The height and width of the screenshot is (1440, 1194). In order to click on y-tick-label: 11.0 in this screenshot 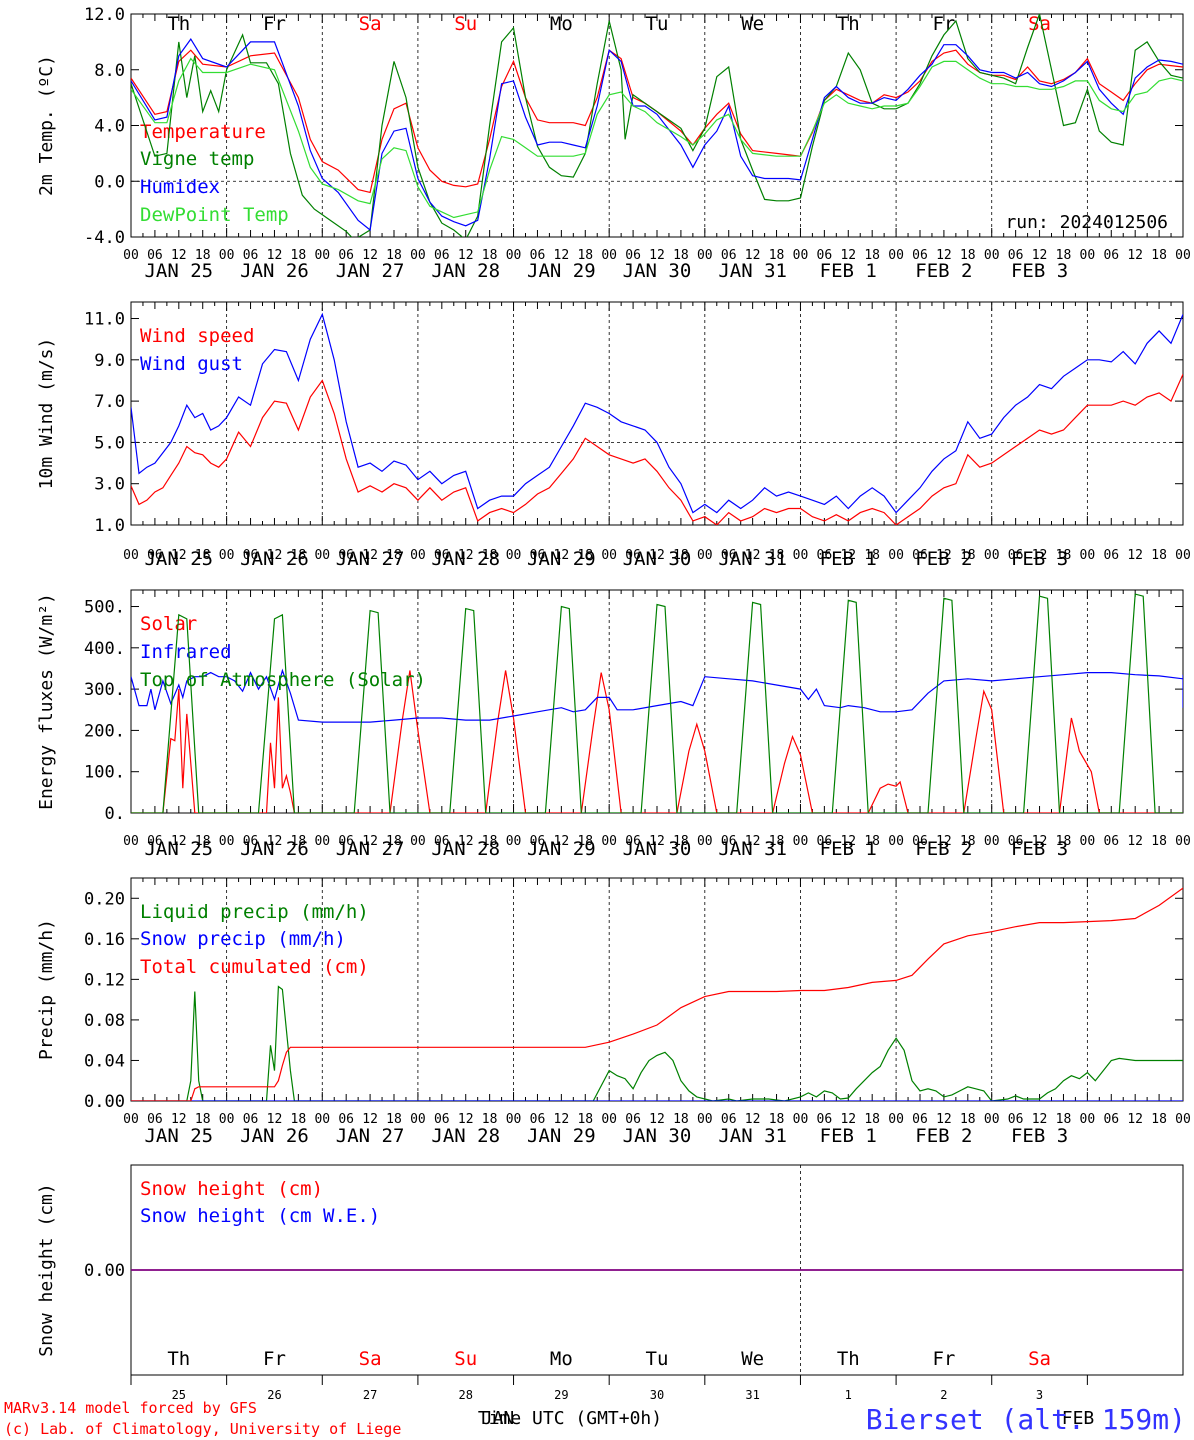, I will do `click(104, 320)`.